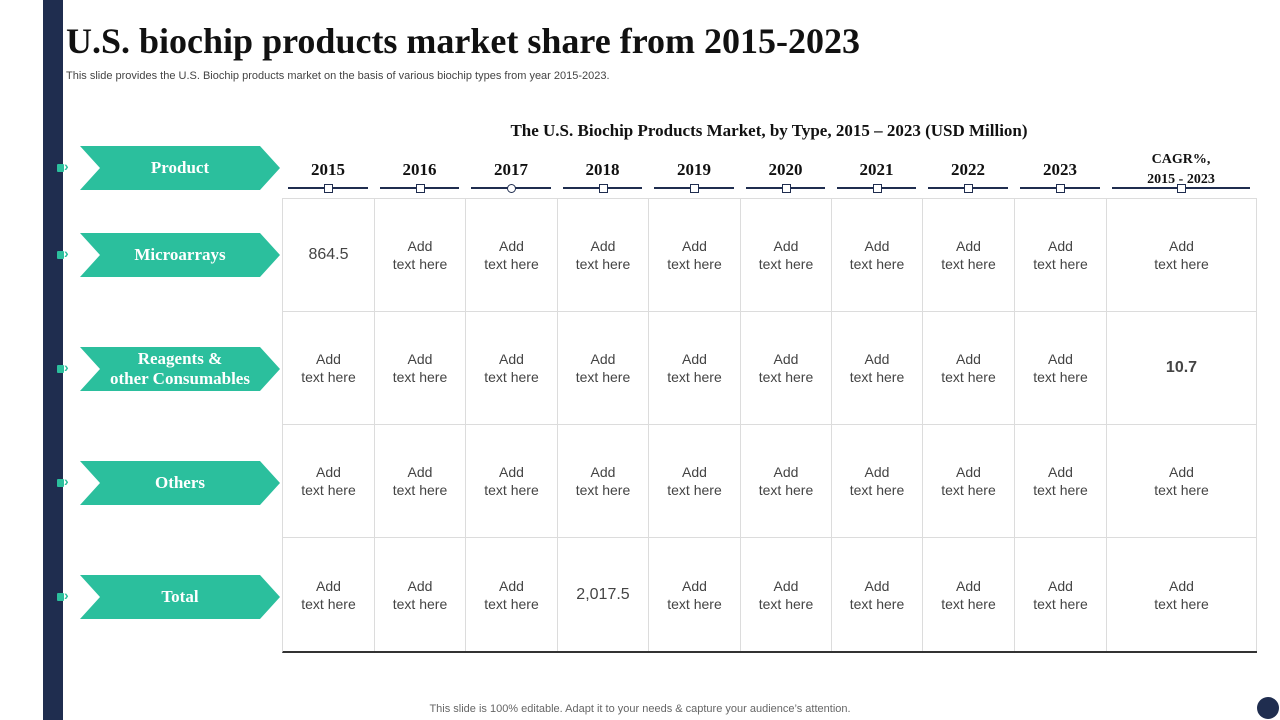  What do you see at coordinates (329, 255) in the screenshot?
I see `table-cell: 864.5` at bounding box center [329, 255].